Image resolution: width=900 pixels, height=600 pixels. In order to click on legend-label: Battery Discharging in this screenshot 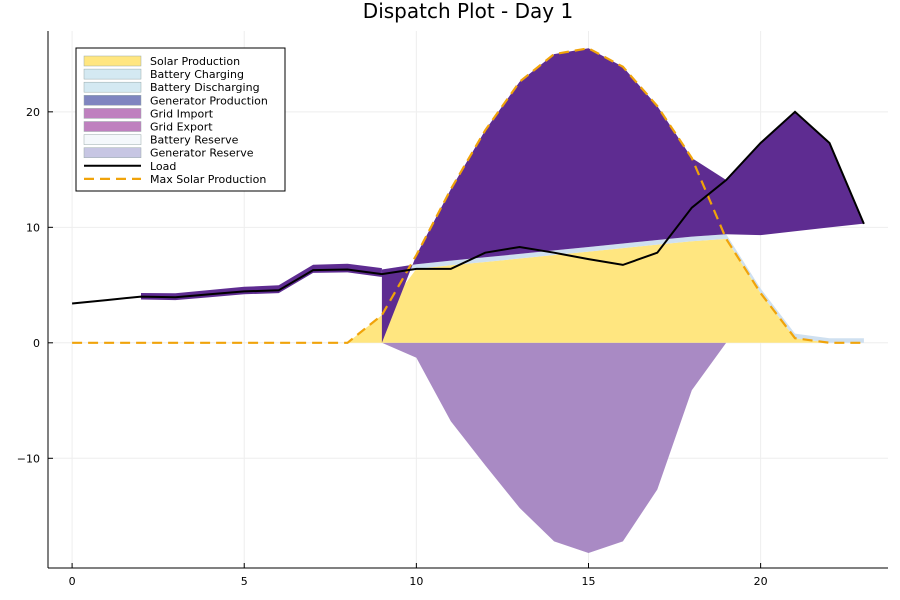, I will do `click(205, 87)`.